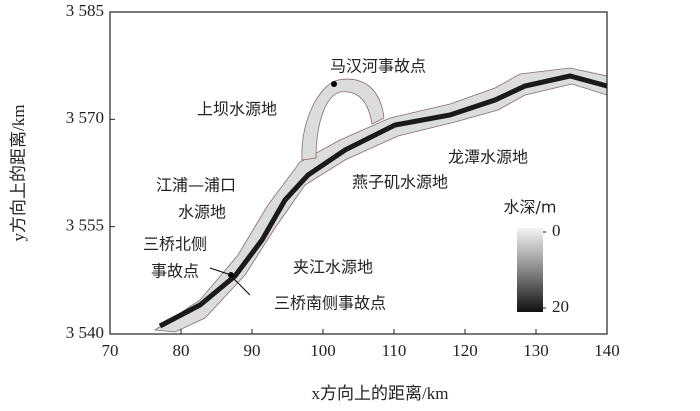 This screenshot has height=411, width=700. Describe the element at coordinates (196, 185) in the screenshot. I see `annotation: 江浦—浦口` at that location.